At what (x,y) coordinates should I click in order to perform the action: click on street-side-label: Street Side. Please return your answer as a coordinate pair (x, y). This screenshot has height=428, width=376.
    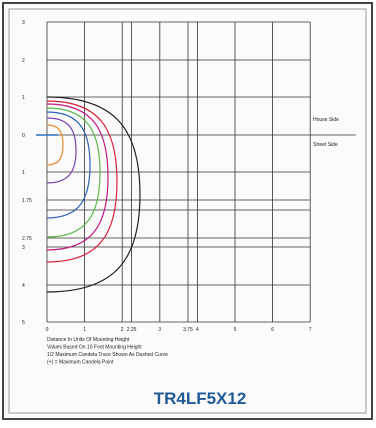
    Looking at the image, I should click on (325, 145).